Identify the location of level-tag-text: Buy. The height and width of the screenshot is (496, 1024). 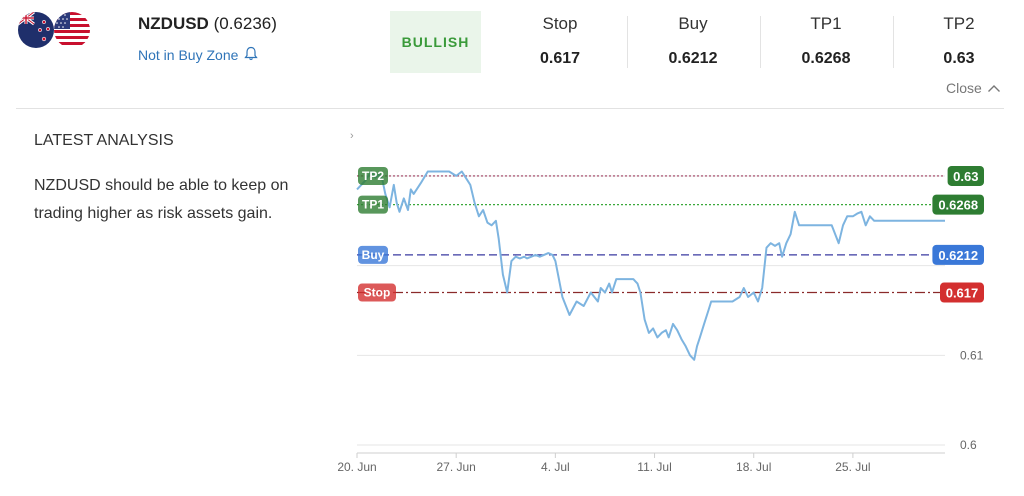
(373, 255).